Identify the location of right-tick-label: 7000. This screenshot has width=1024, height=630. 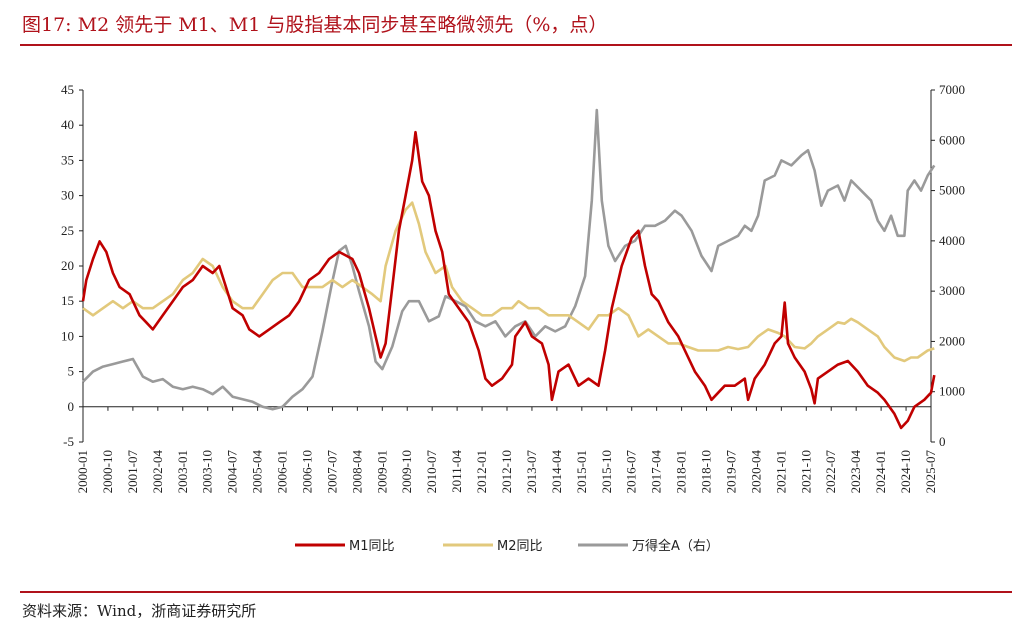
(952, 89).